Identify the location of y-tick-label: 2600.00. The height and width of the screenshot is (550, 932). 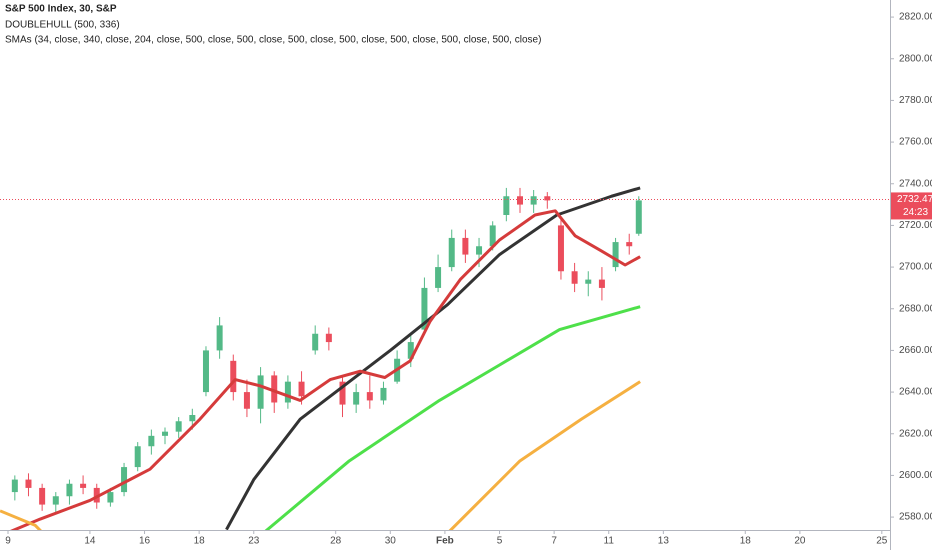
(915, 475).